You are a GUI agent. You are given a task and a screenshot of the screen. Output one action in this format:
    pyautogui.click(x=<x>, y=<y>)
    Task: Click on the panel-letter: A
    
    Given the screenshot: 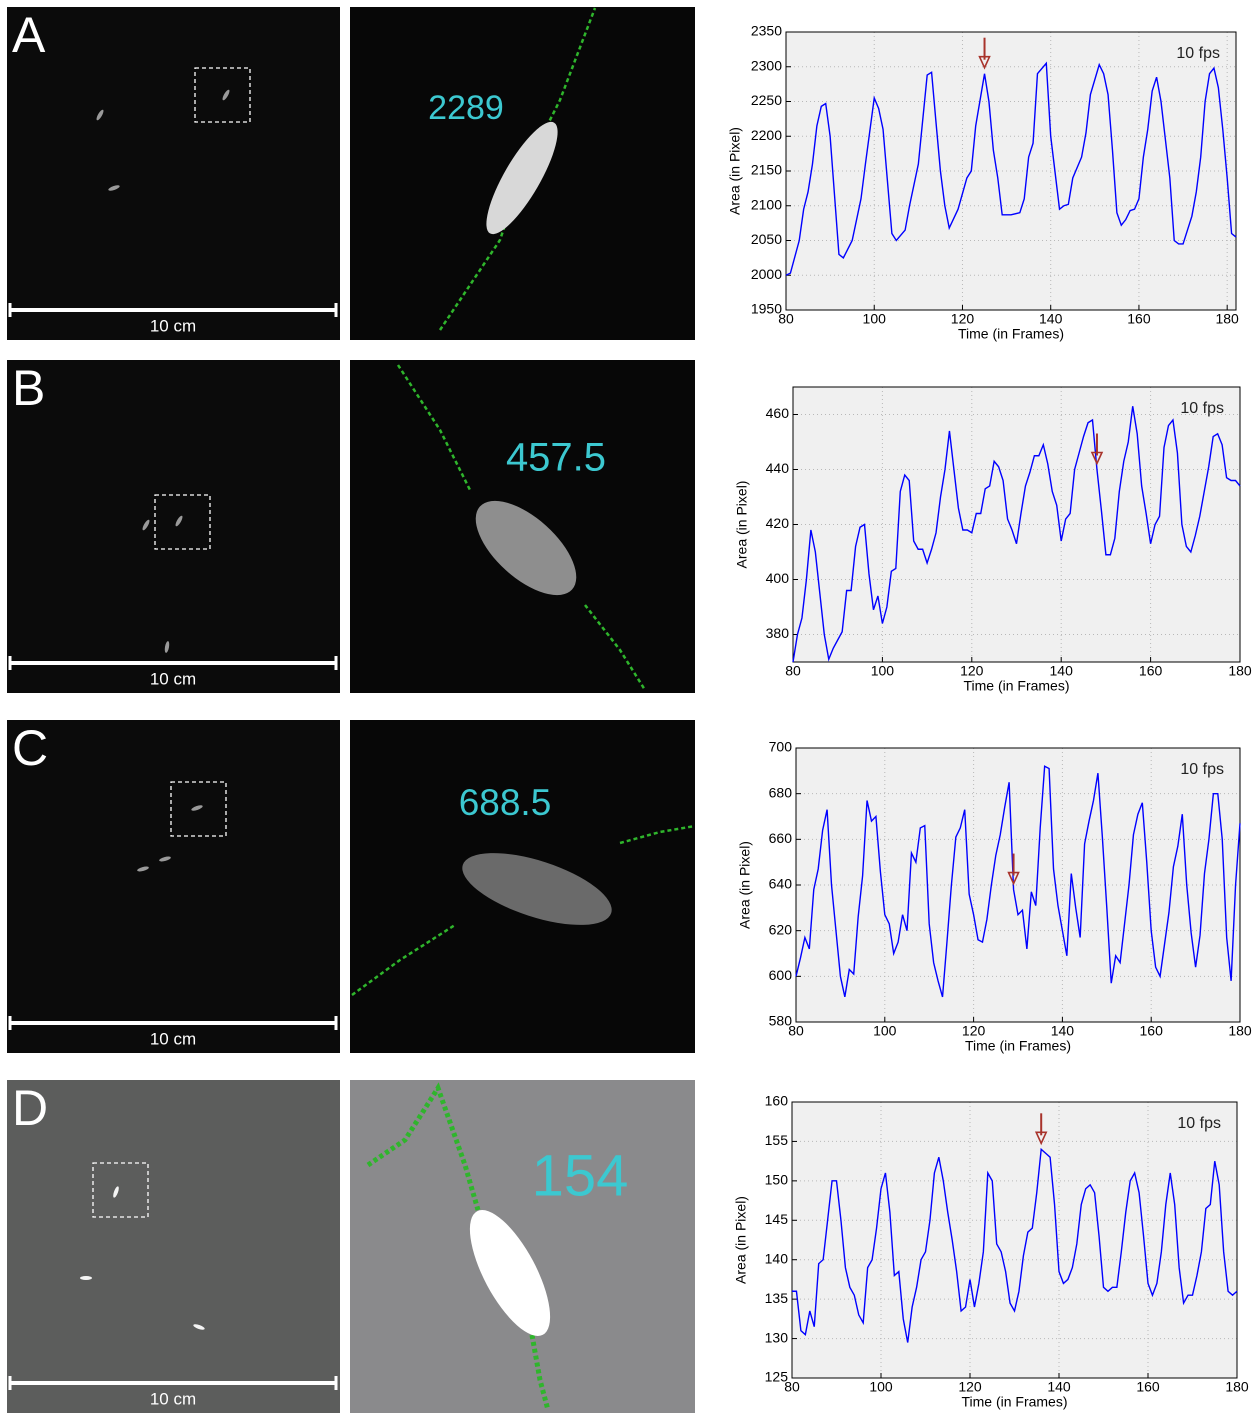 What is the action you would take?
    pyautogui.click(x=29, y=35)
    